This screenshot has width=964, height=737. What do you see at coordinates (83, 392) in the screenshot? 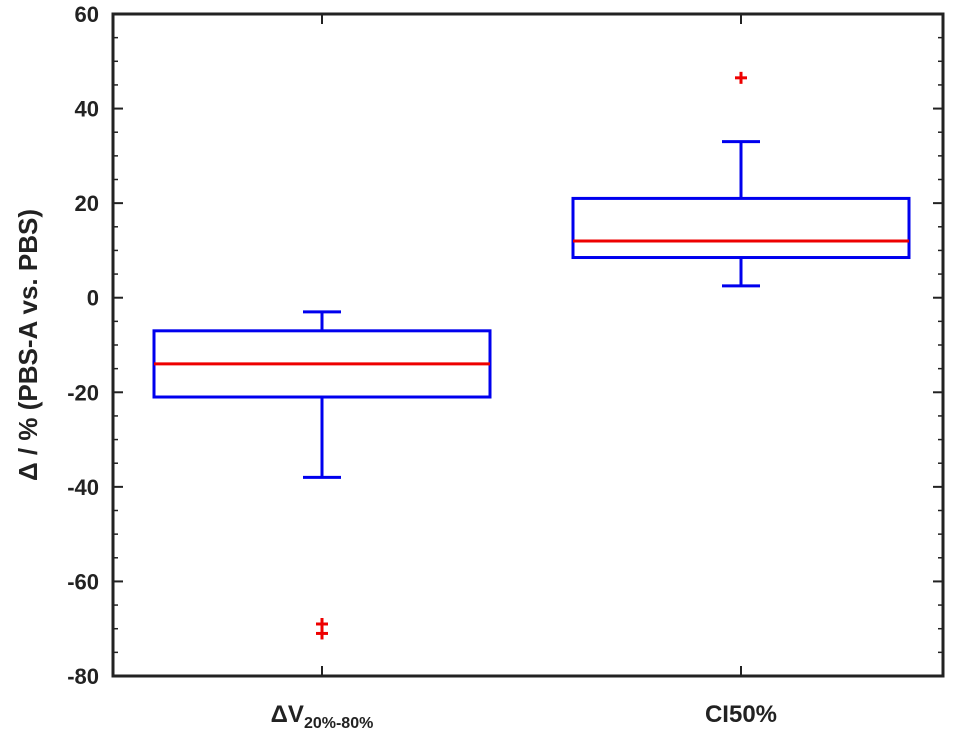
I see `y-tick-label: -20` at bounding box center [83, 392].